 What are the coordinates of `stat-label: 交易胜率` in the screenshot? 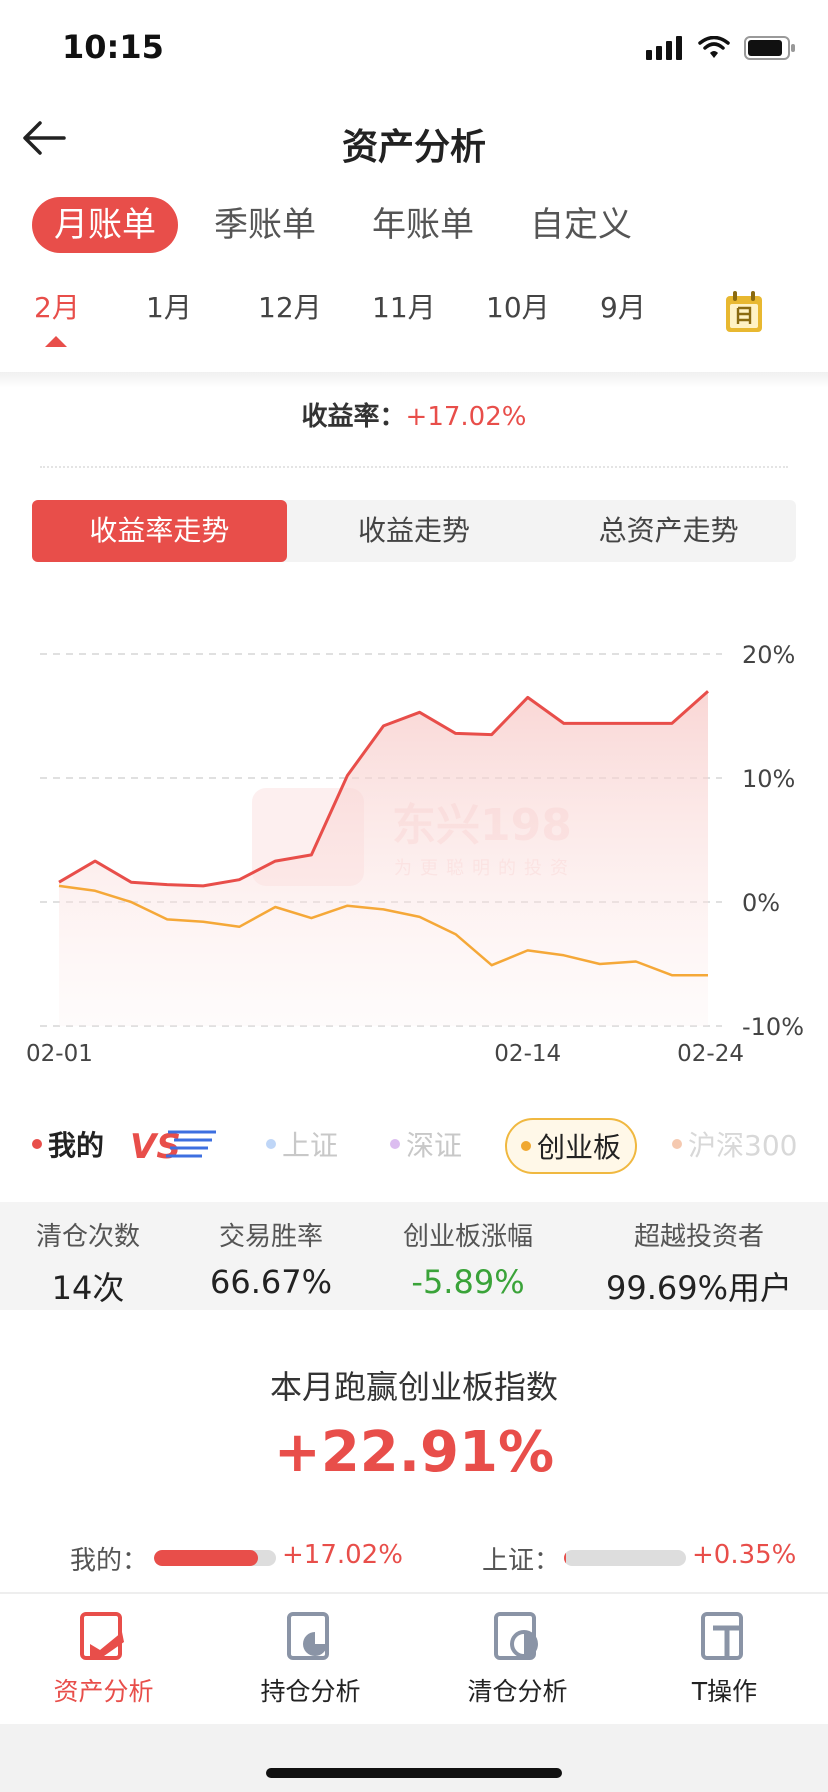 It's located at (270, 1237).